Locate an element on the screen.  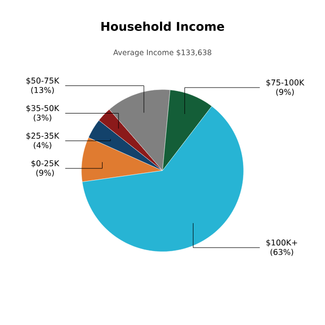
chart-title: Household Income is located at coordinates (162, 26).